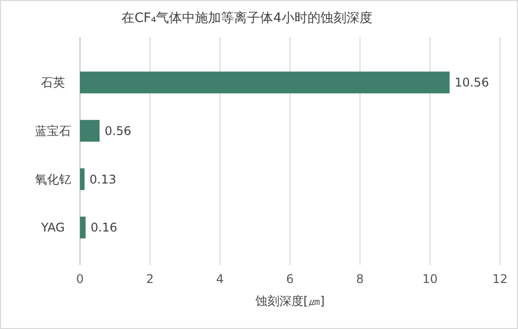  I want to click on x-tick-label: 8, so click(360, 279).